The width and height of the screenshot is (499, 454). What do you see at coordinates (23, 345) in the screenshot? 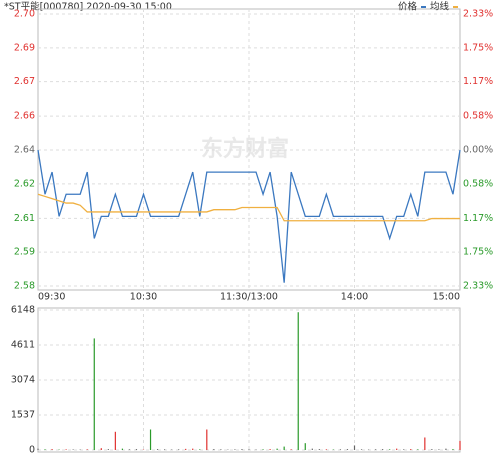
I see `y-tick-label: 4611` at bounding box center [23, 345].